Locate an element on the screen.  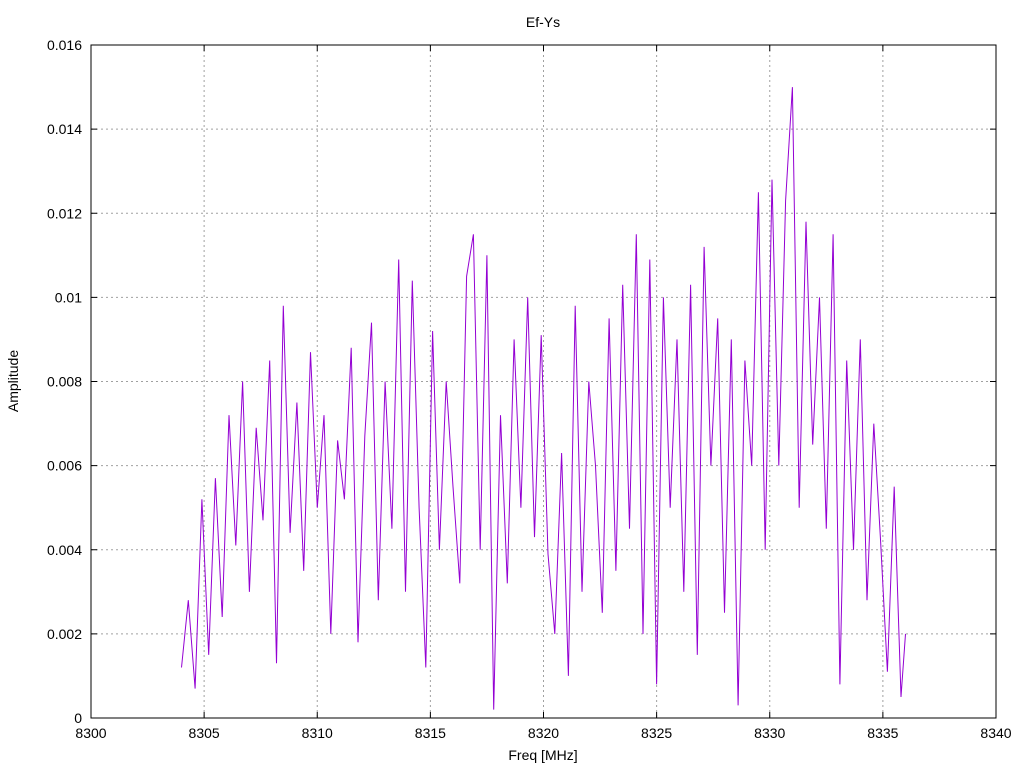
chart-title: Ef-Ys is located at coordinates (543, 22).